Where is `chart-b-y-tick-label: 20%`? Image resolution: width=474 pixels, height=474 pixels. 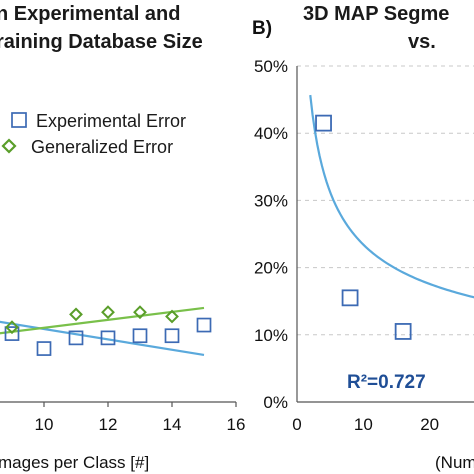
chart-b-y-tick-label: 20% is located at coordinates (271, 268).